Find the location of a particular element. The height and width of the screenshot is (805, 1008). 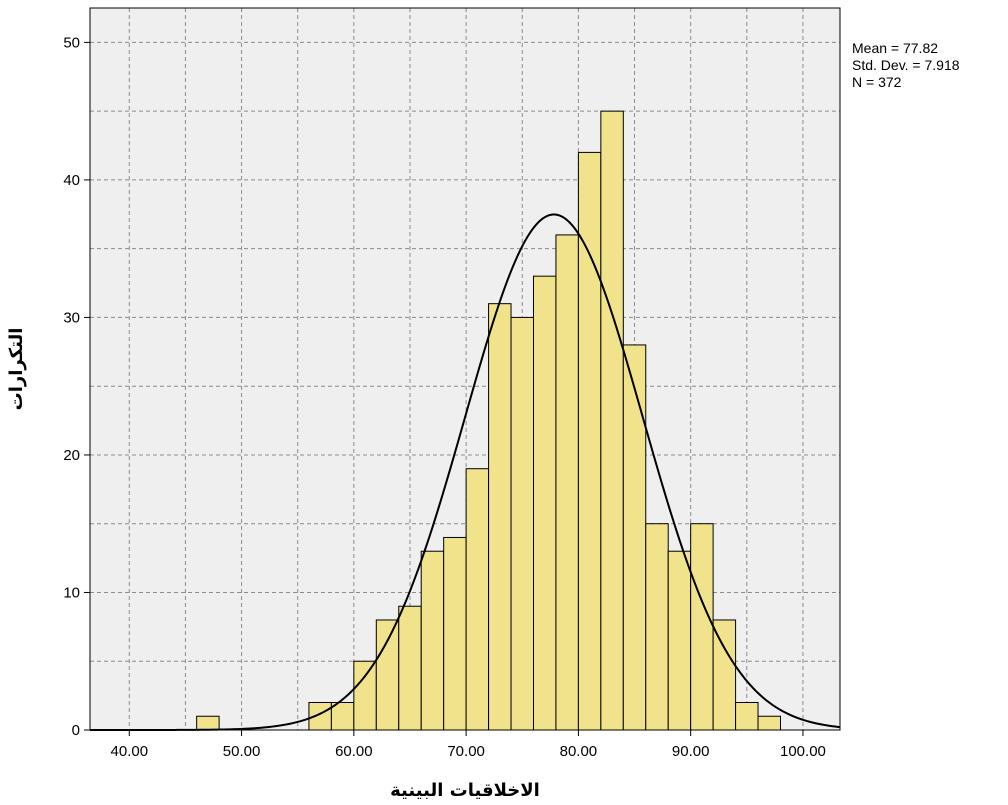

x-tick-label: 40.00 is located at coordinates (130, 751).